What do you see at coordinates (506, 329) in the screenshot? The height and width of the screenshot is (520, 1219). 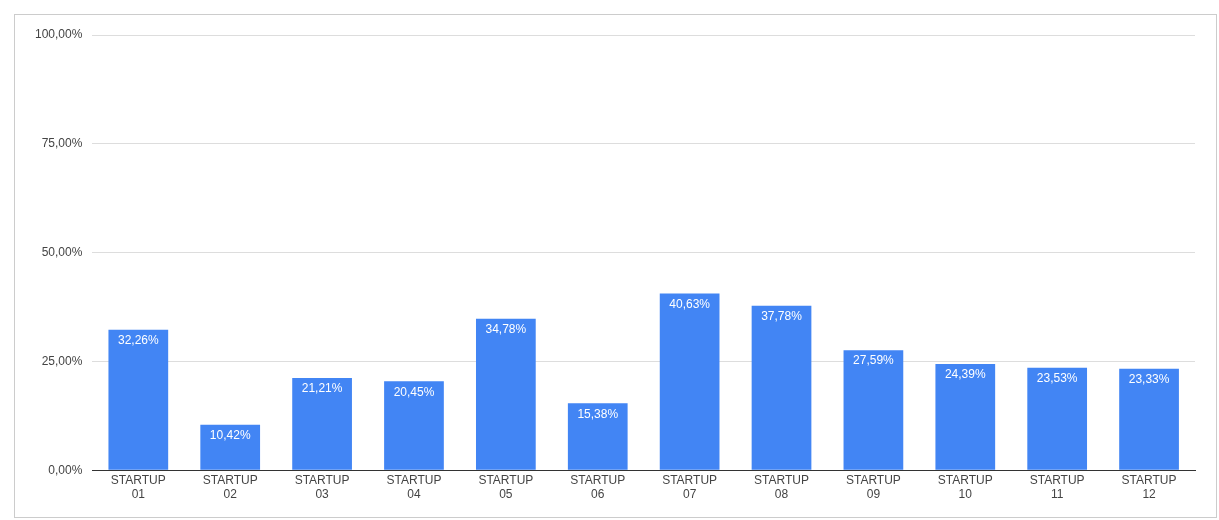 I see `data-label: 34,78%` at bounding box center [506, 329].